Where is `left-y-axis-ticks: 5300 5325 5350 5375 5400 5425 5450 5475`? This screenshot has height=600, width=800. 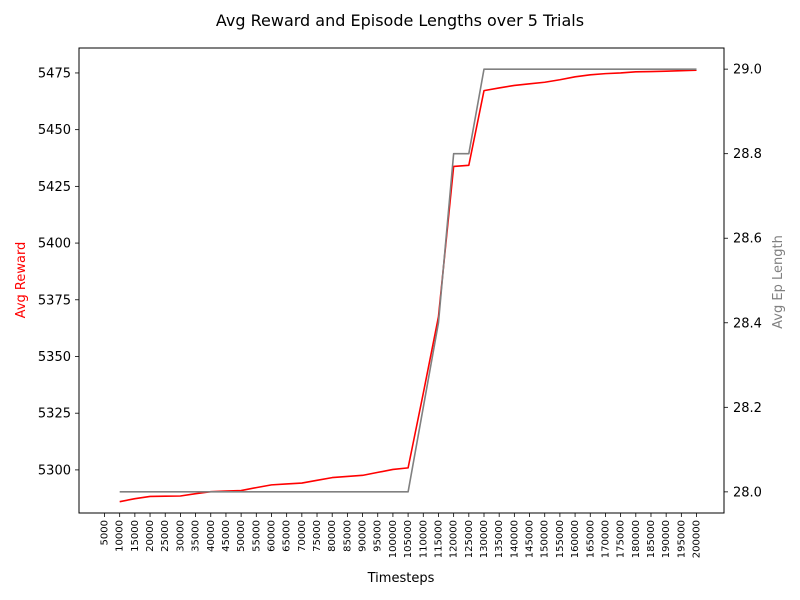
left-y-axis-ticks: 5300 5325 5350 5375 5400 5425 5450 5475 is located at coordinates (58, 272).